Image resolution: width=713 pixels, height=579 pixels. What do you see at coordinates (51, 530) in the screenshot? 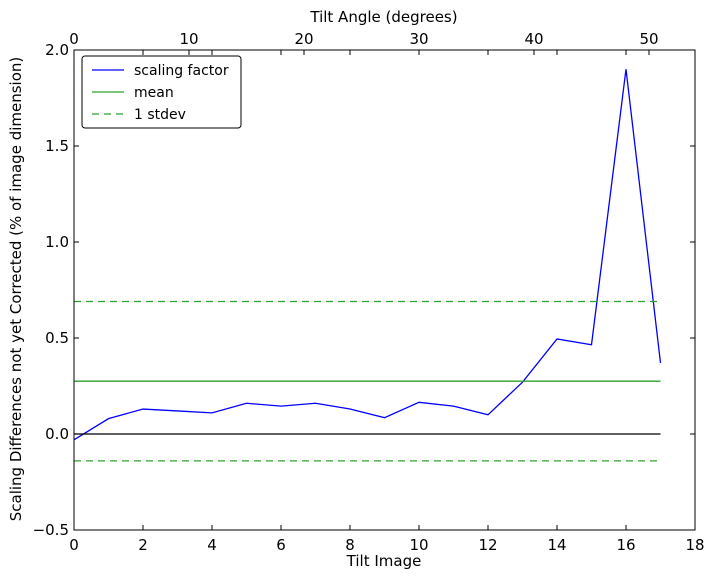
I see `y-tick-label: −0.5` at bounding box center [51, 530].